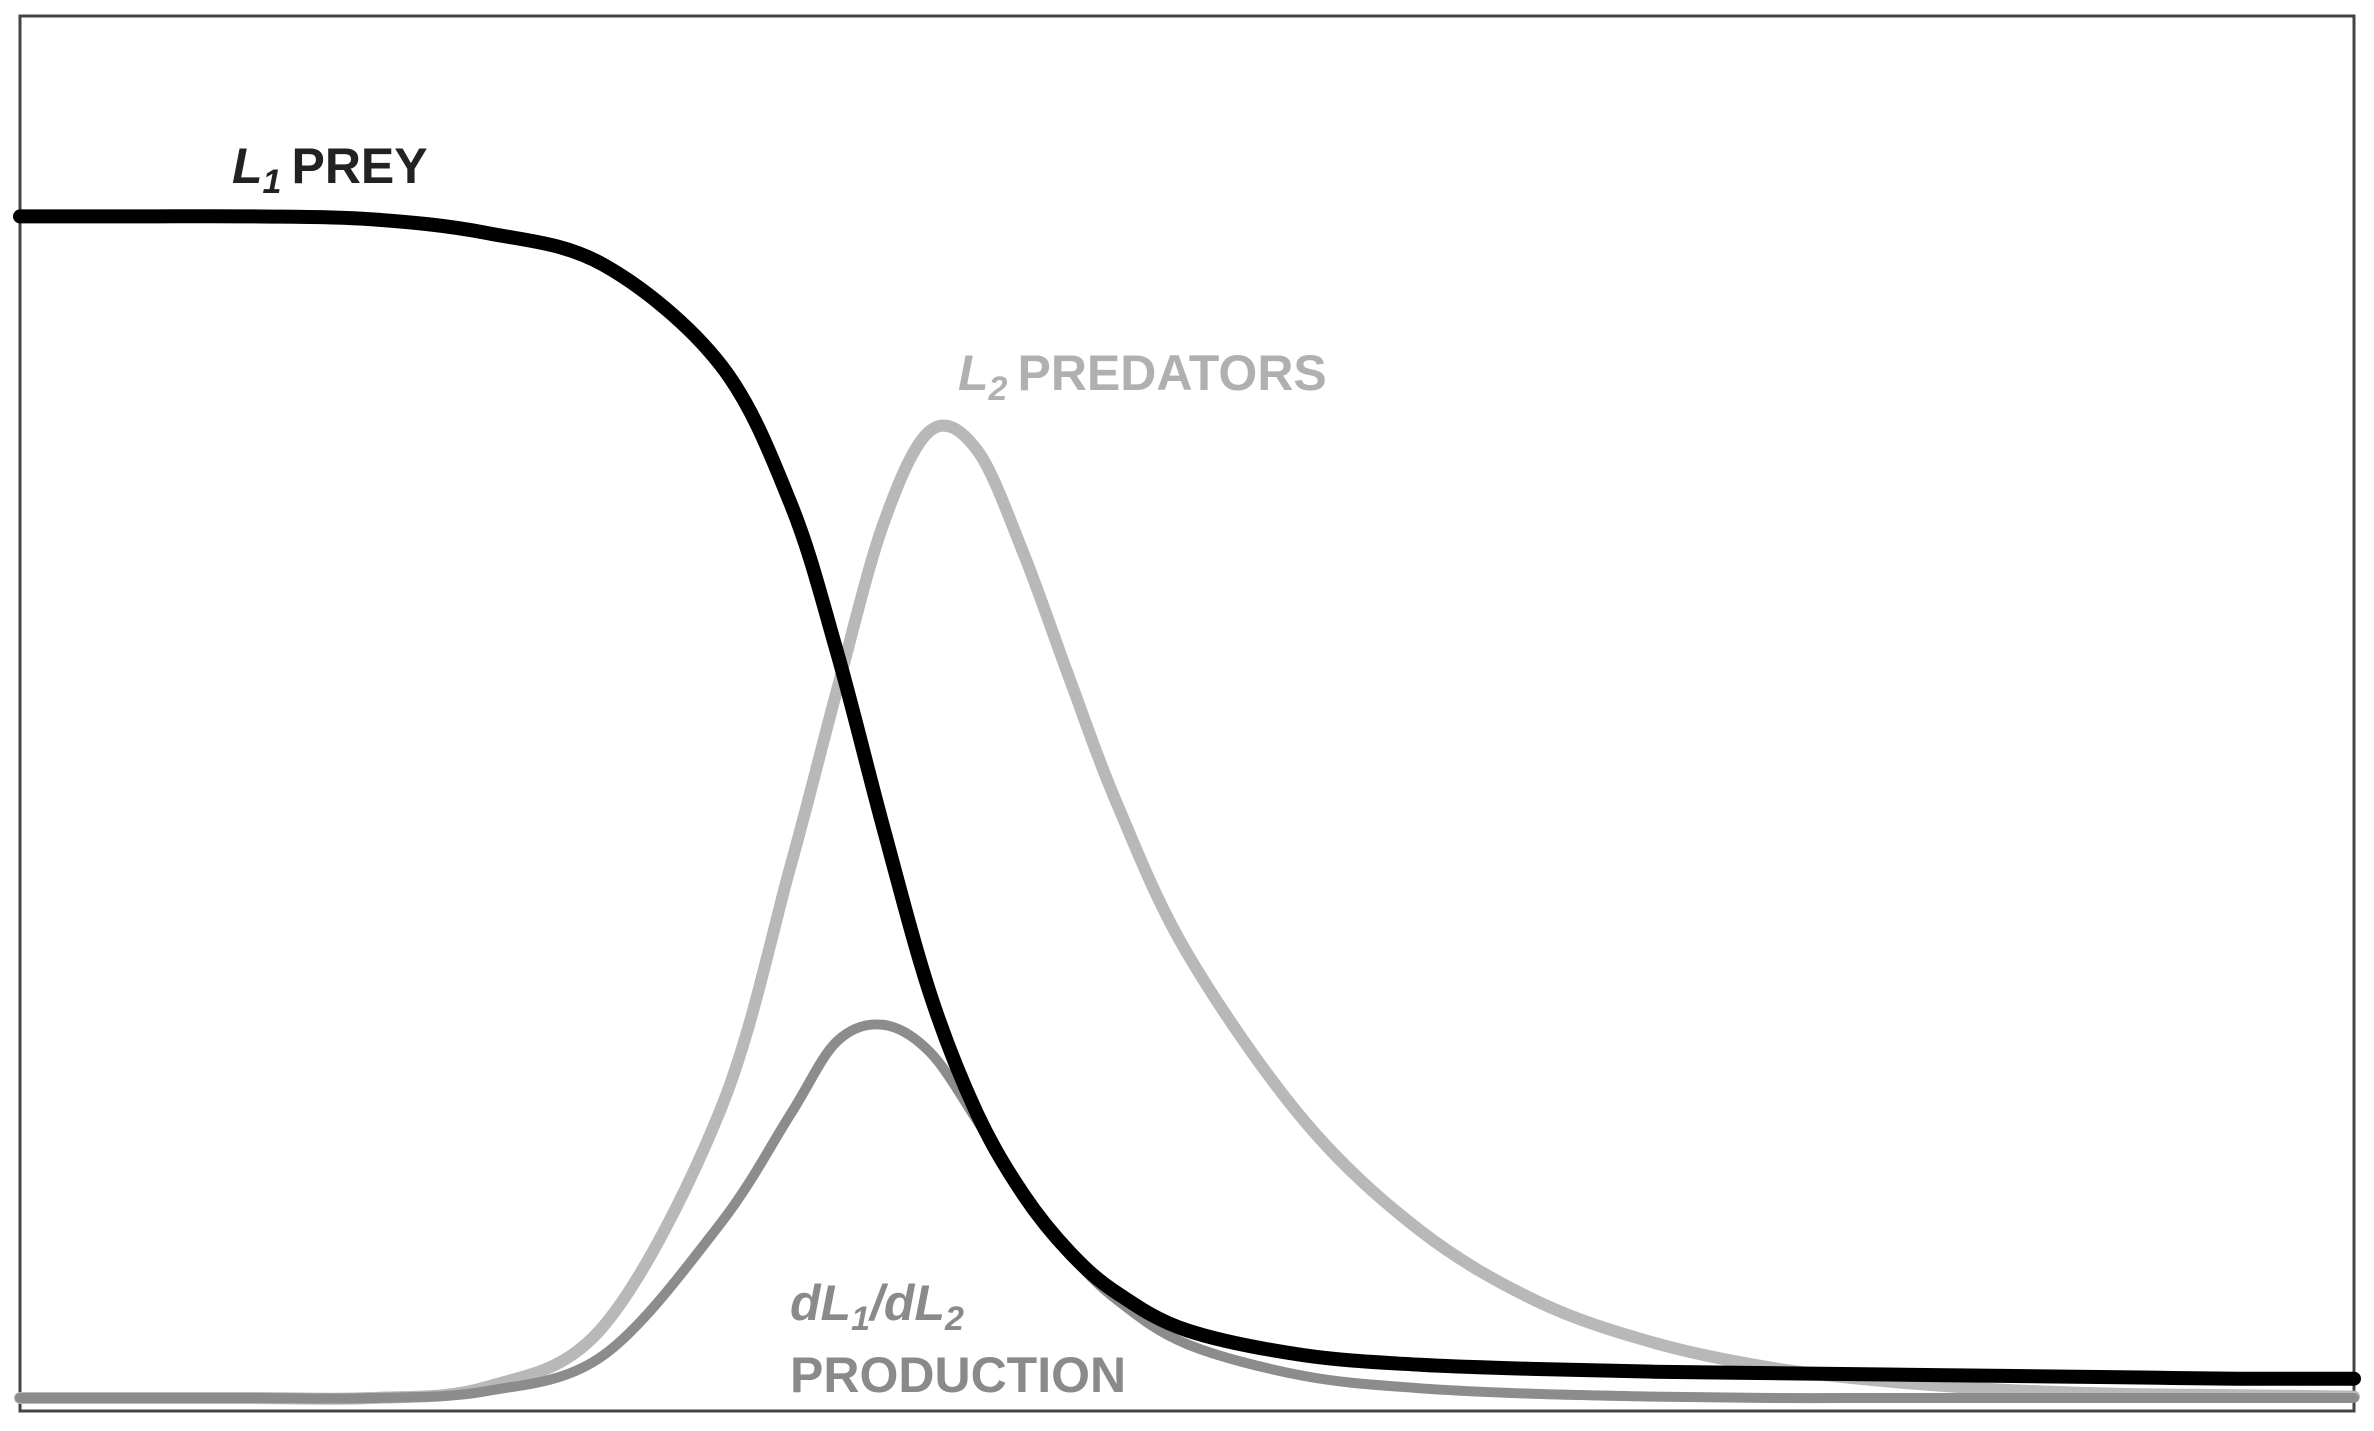  I want to click on label-production: dL1/dL2, so click(877, 1306).